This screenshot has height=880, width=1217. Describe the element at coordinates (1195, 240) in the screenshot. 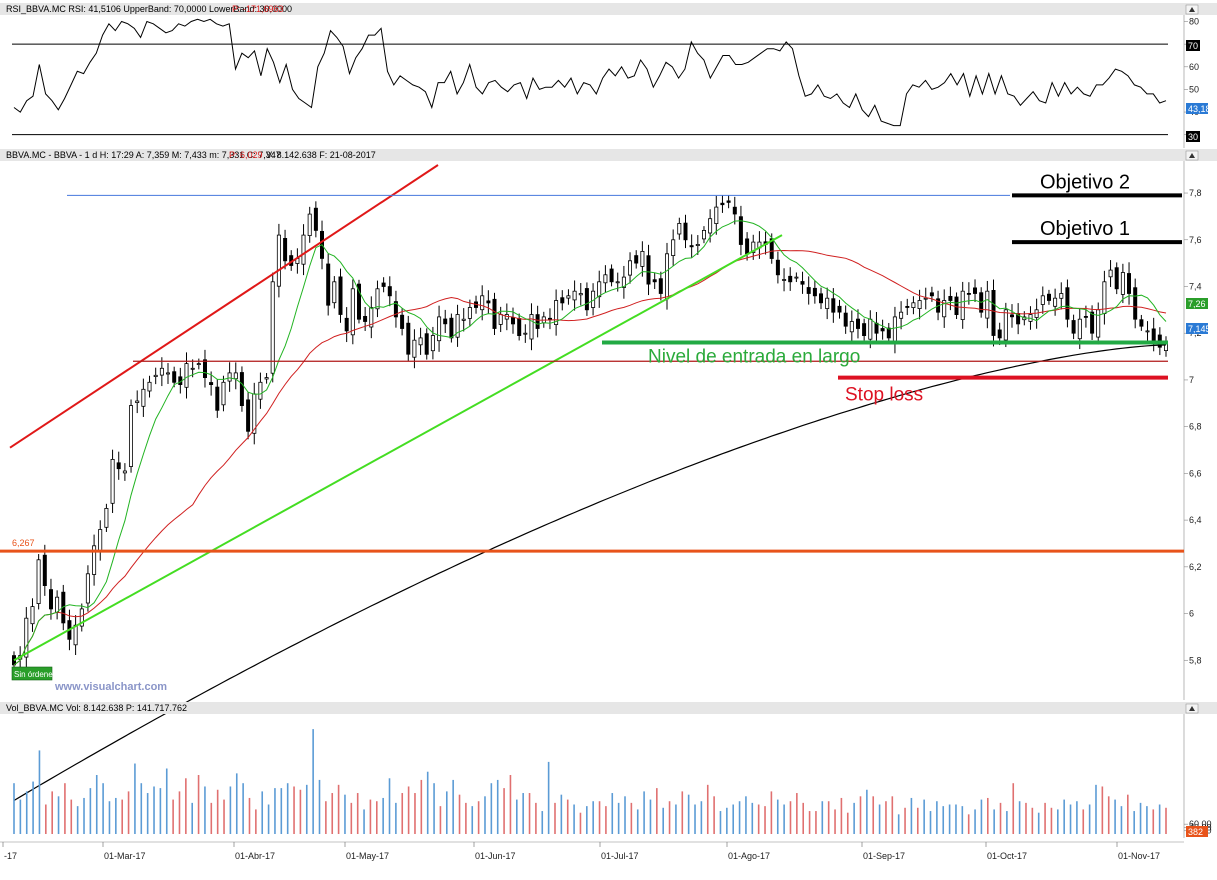

I see `price-tick-label: 7,6` at that location.